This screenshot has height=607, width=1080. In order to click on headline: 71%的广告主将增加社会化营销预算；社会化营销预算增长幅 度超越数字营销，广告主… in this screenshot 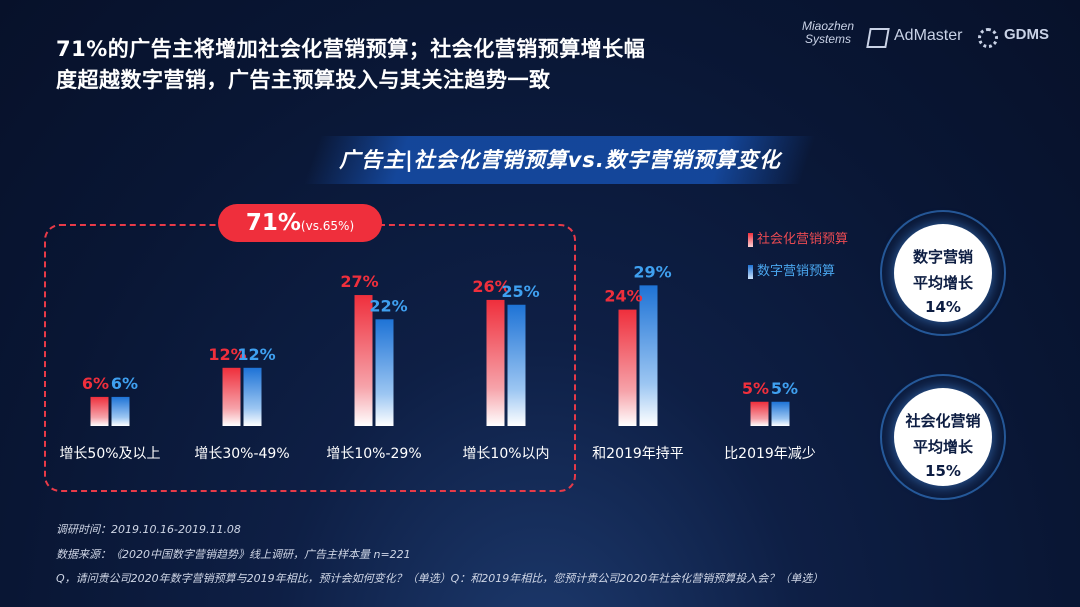, I will do `click(396, 65)`.